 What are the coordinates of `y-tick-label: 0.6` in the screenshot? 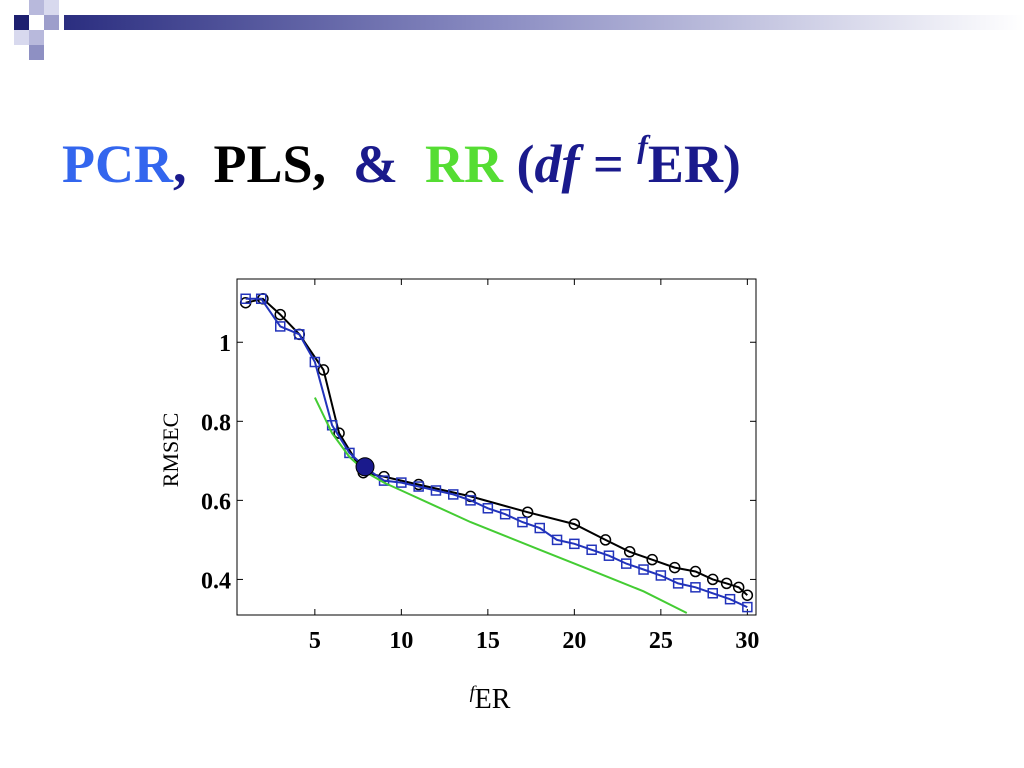 It's located at (216, 502).